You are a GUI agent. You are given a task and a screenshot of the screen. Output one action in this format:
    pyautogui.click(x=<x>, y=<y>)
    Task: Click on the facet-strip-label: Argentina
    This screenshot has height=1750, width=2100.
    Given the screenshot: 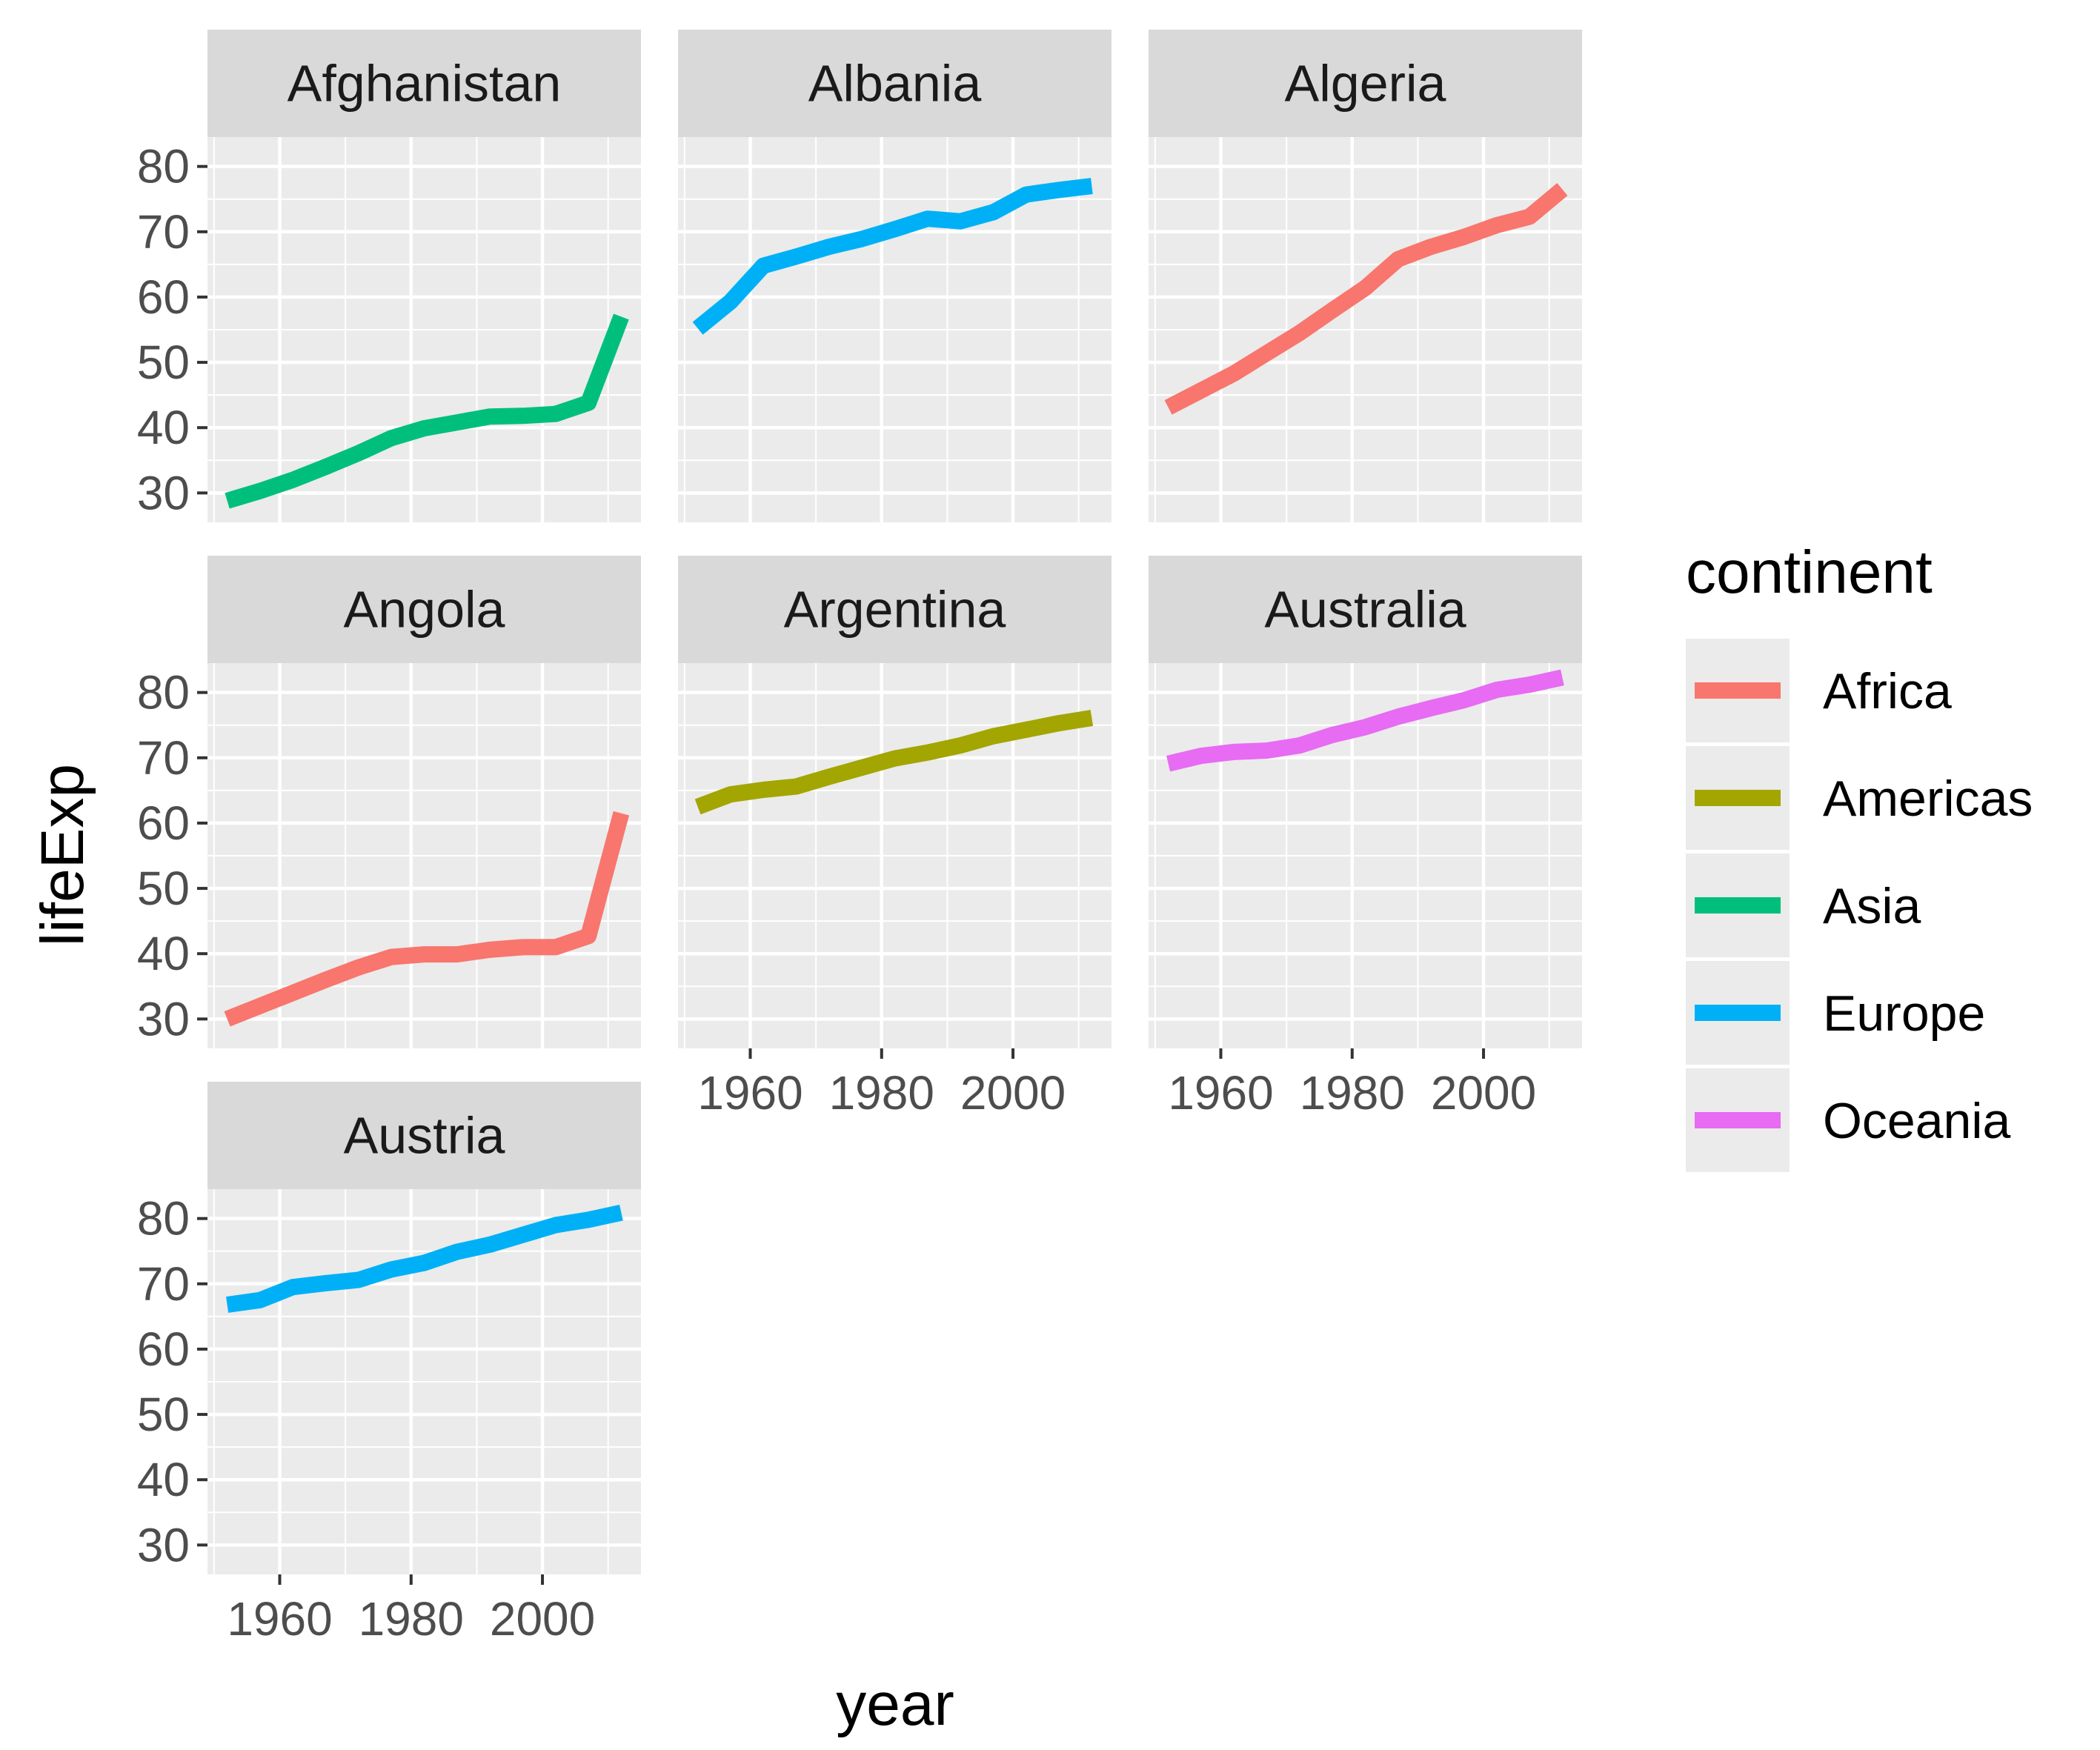 What is the action you would take?
    pyautogui.click(x=895, y=610)
    